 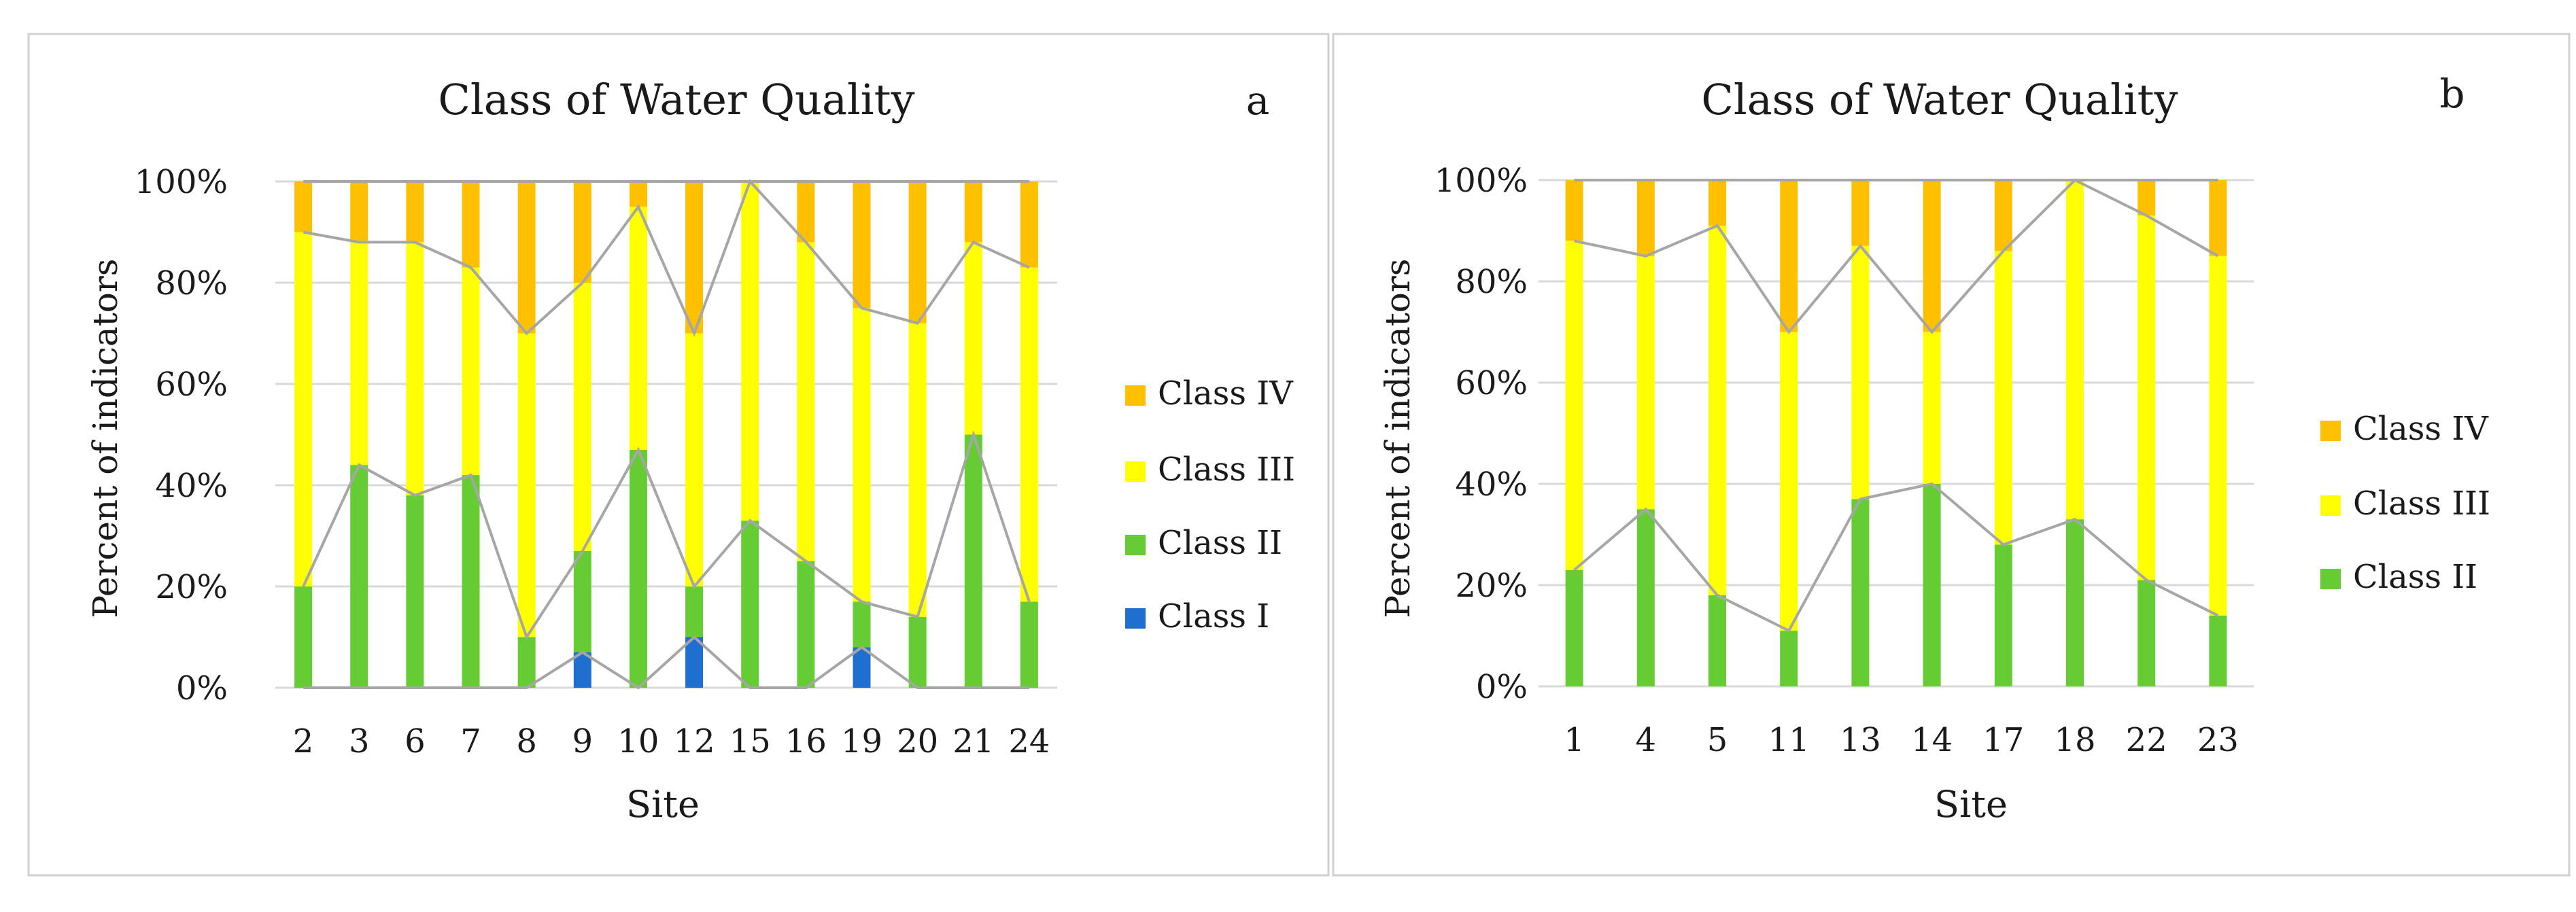 What do you see at coordinates (2421, 429) in the screenshot?
I see `legend-label: Class IV` at bounding box center [2421, 429].